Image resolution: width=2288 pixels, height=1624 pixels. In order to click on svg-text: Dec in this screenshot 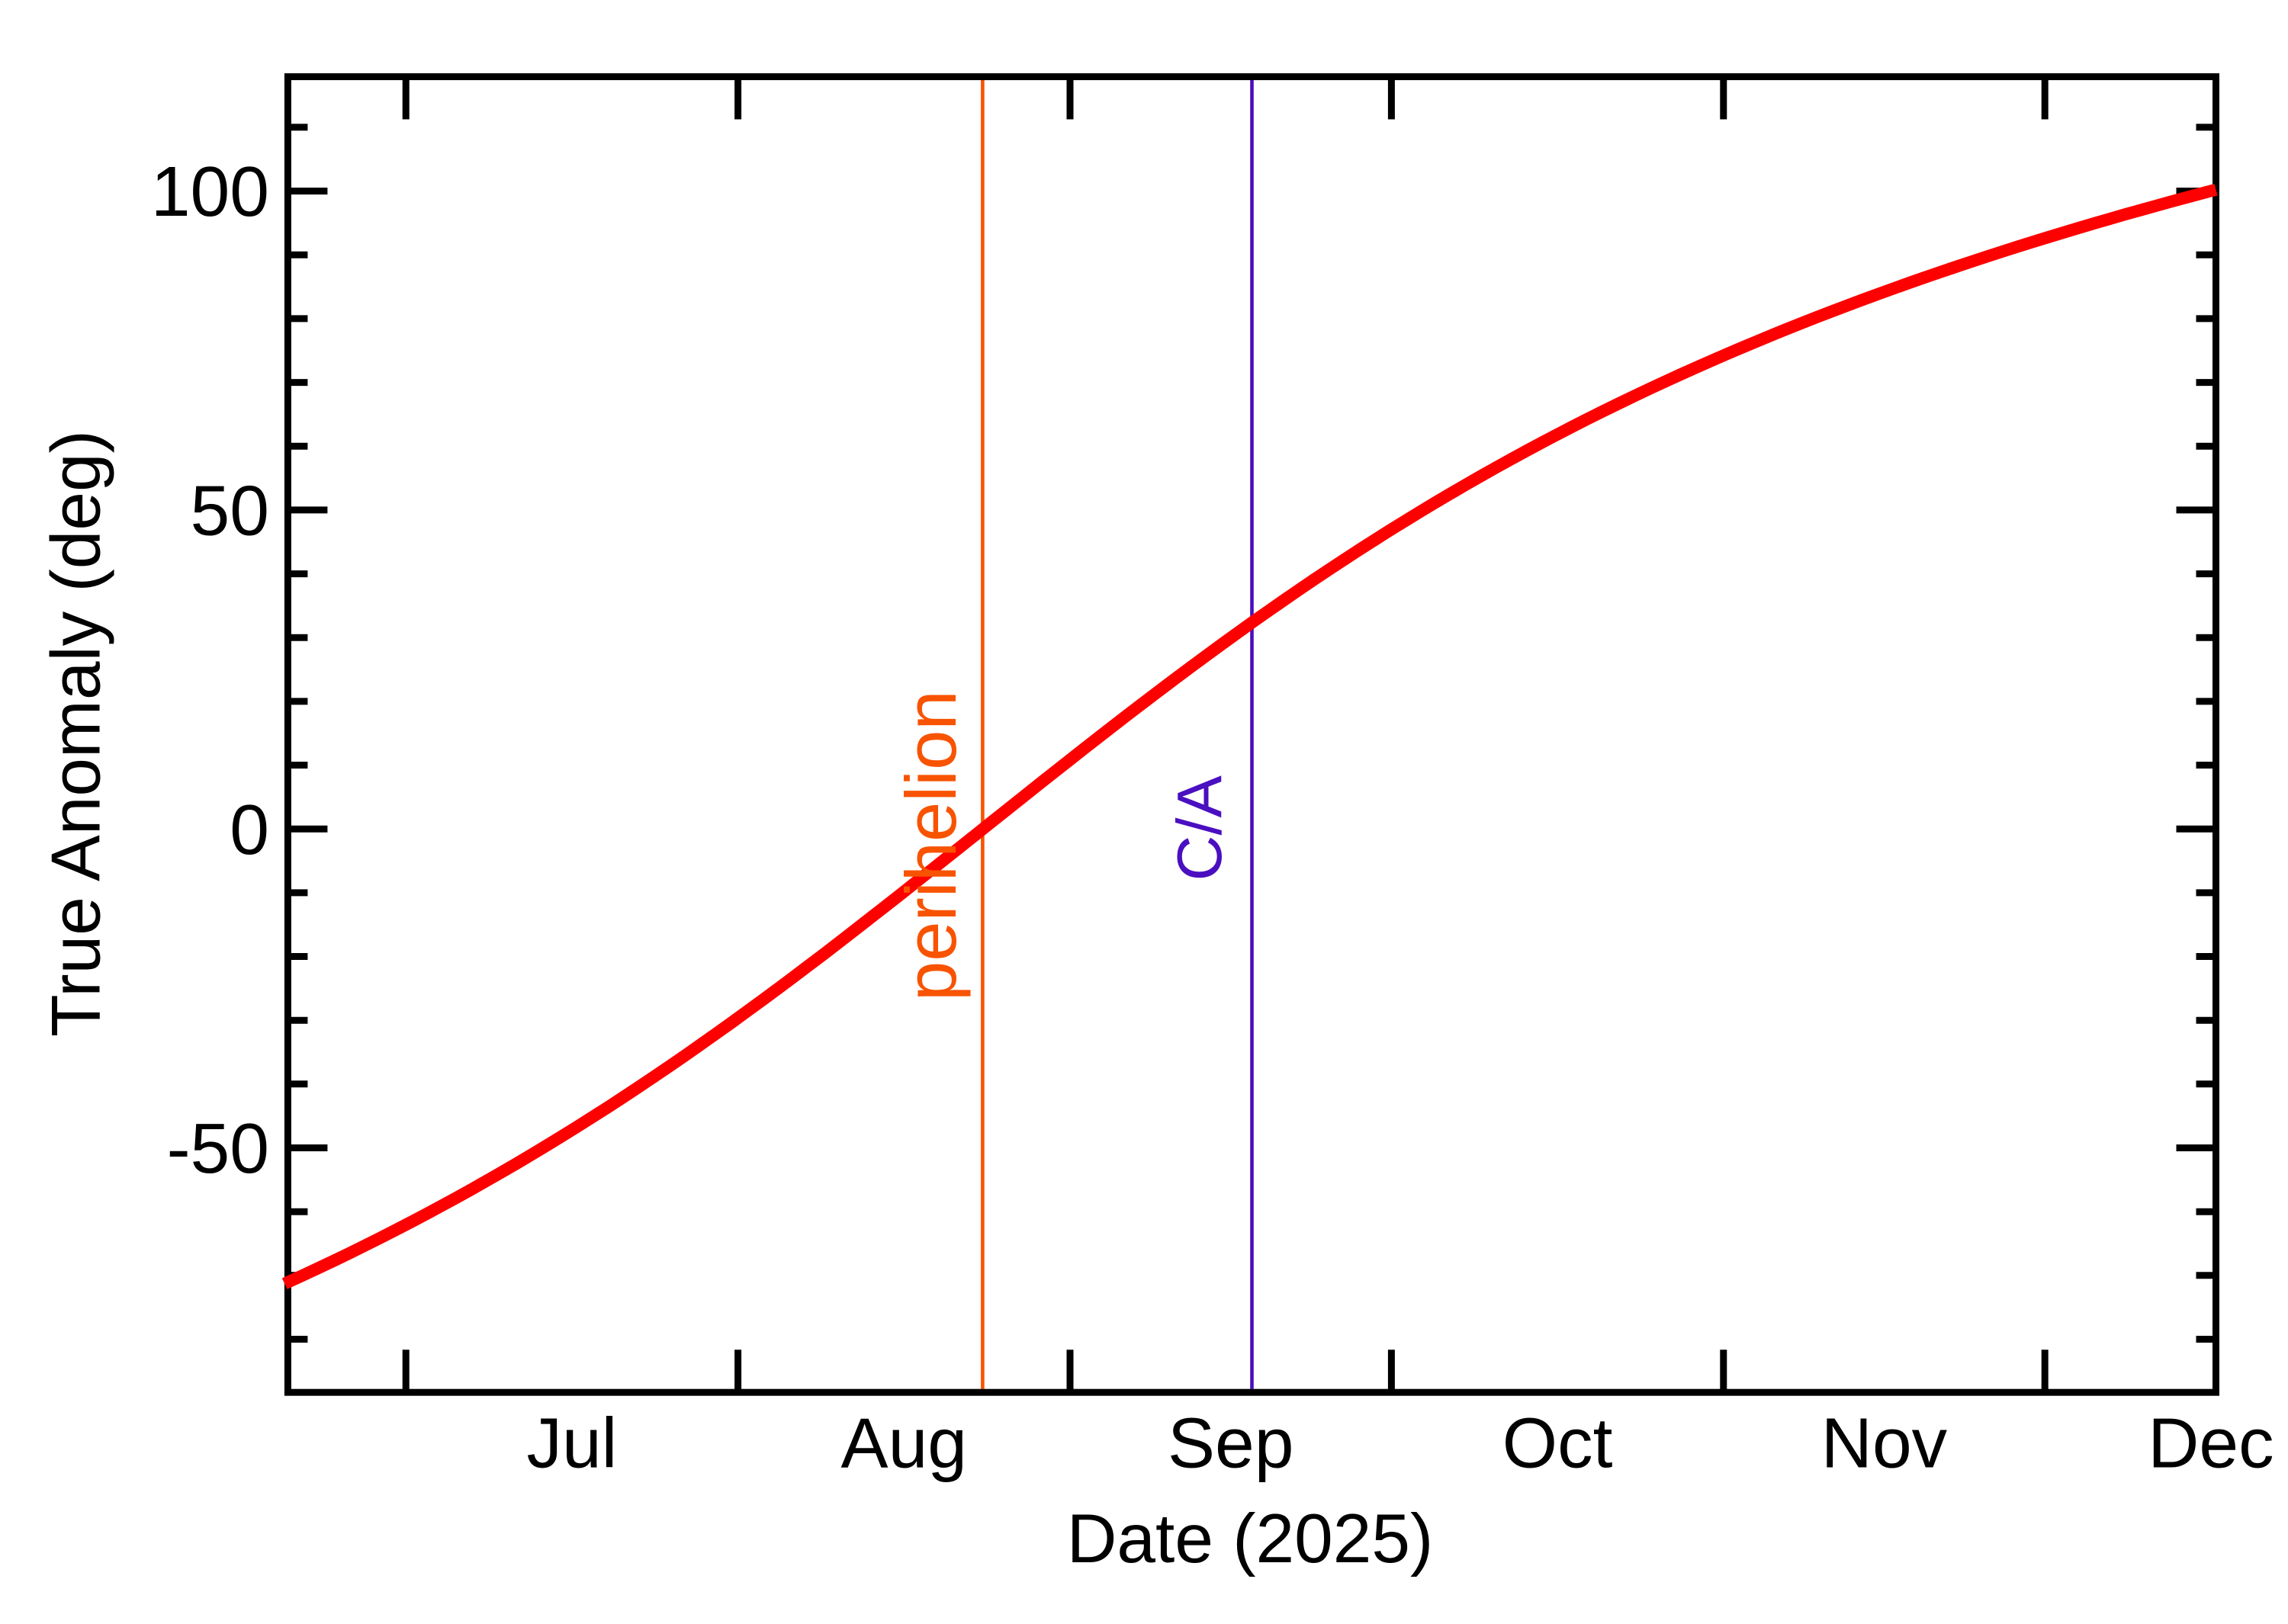, I will do `click(2211, 1442)`.